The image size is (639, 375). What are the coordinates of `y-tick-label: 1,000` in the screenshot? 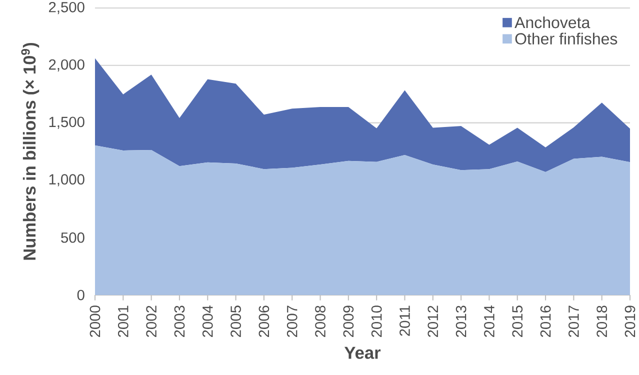 It's located at (66, 180).